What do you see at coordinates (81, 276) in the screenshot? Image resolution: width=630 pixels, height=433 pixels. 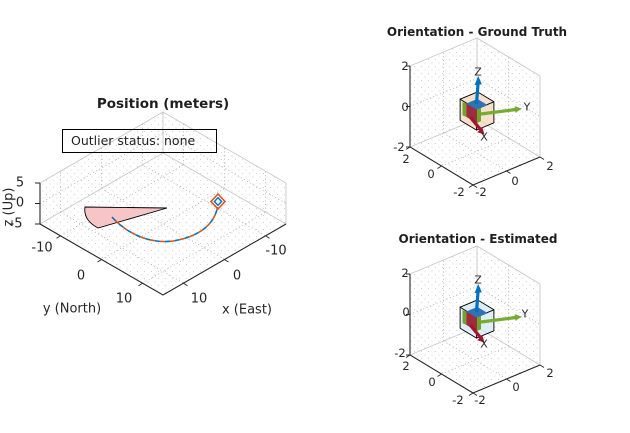 I see `y-tick: 0` at bounding box center [81, 276].